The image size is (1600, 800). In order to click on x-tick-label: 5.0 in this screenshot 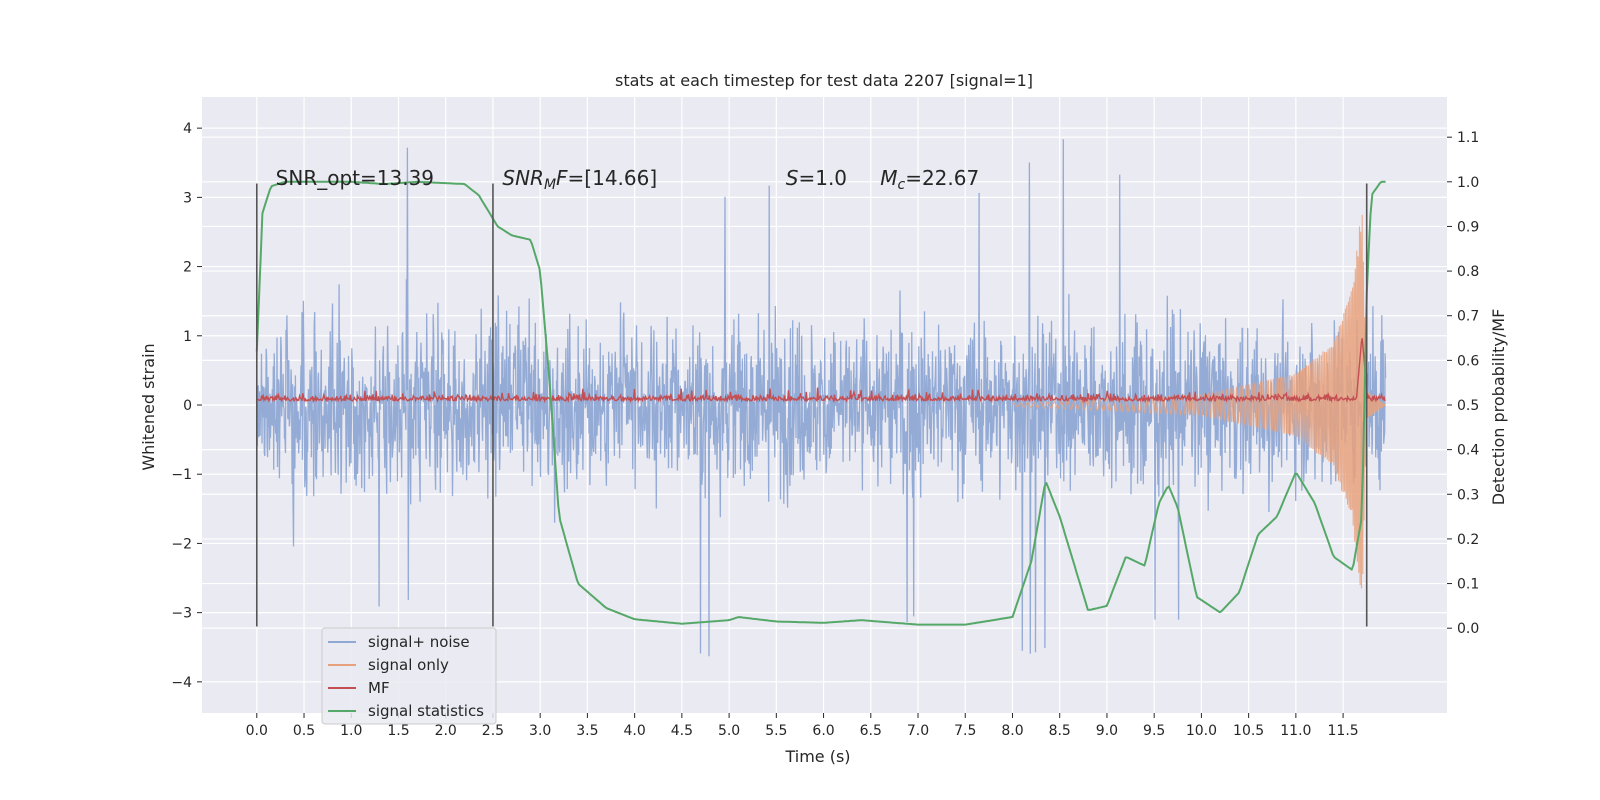, I will do `click(729, 731)`.